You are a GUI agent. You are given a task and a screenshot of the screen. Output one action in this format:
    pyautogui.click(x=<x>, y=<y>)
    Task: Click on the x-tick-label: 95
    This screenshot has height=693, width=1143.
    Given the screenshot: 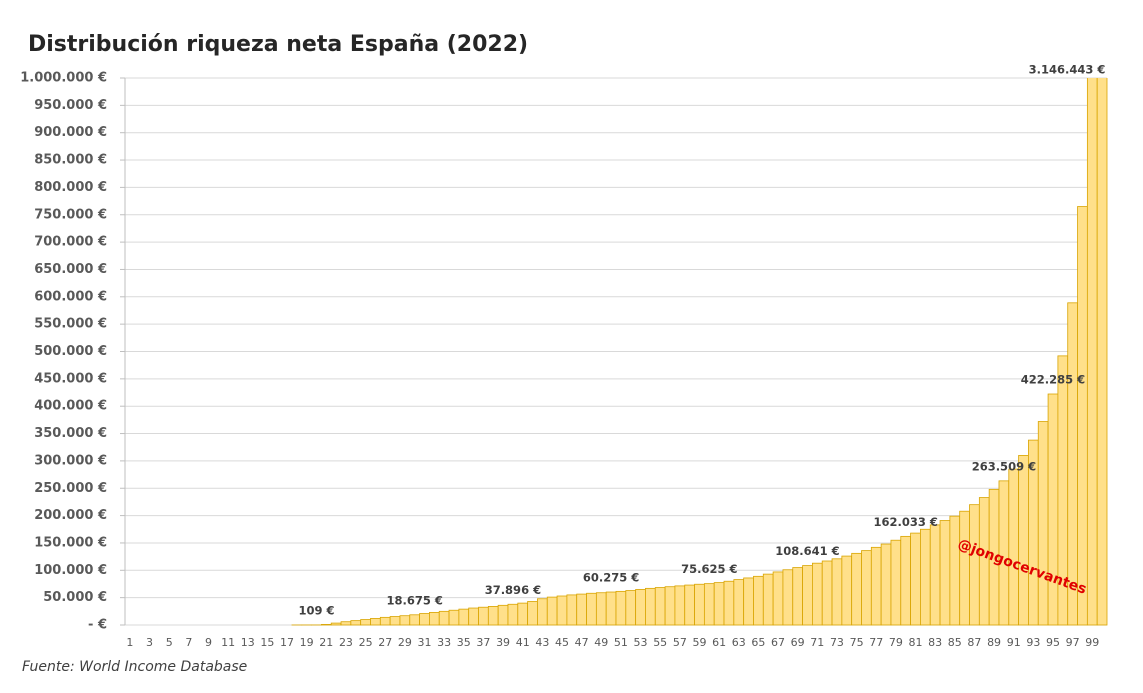 What is the action you would take?
    pyautogui.click(x=1053, y=642)
    